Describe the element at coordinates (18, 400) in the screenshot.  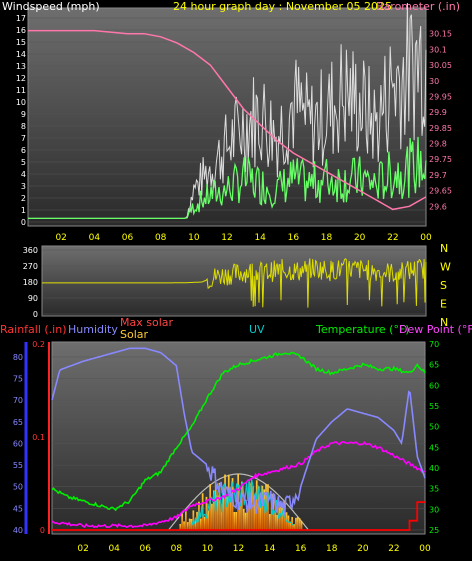
I see `humidity-y-tick: 70` at that location.